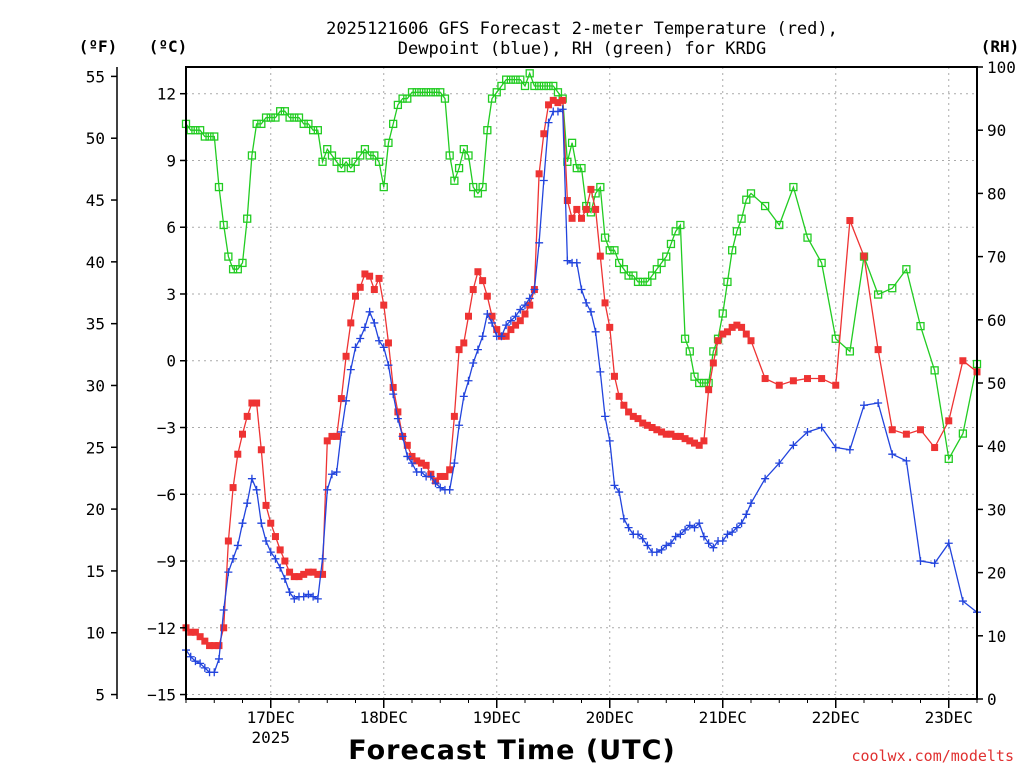  Describe the element at coordinates (168, 46) in the screenshot. I see `celsius-unit-label: (ºC)` at that location.